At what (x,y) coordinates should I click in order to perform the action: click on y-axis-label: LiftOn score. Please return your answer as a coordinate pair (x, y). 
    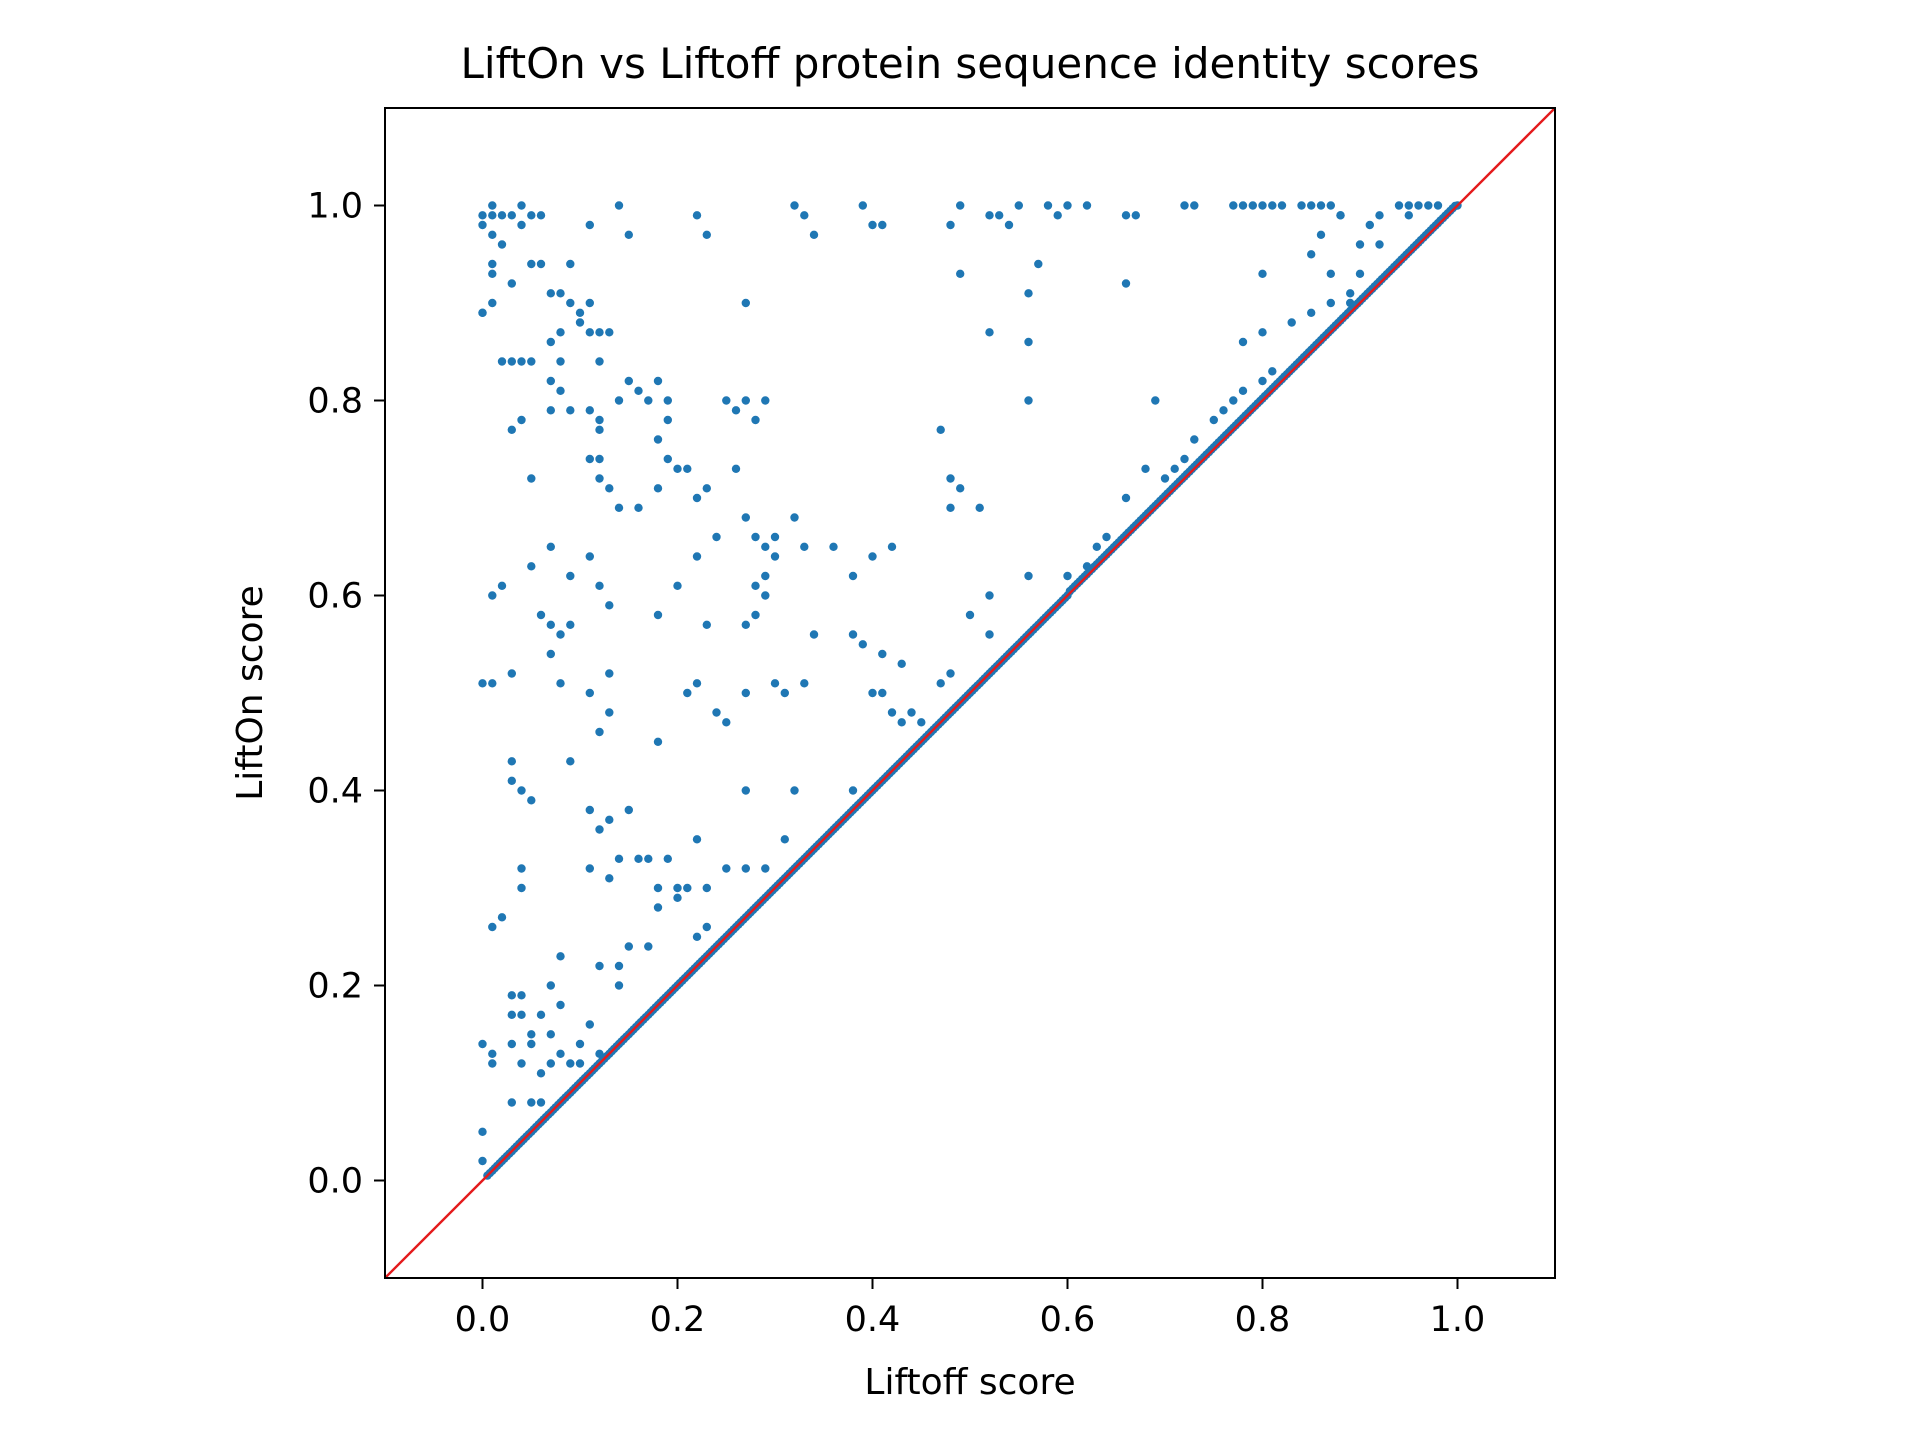
    Looking at the image, I should click on (250, 693).